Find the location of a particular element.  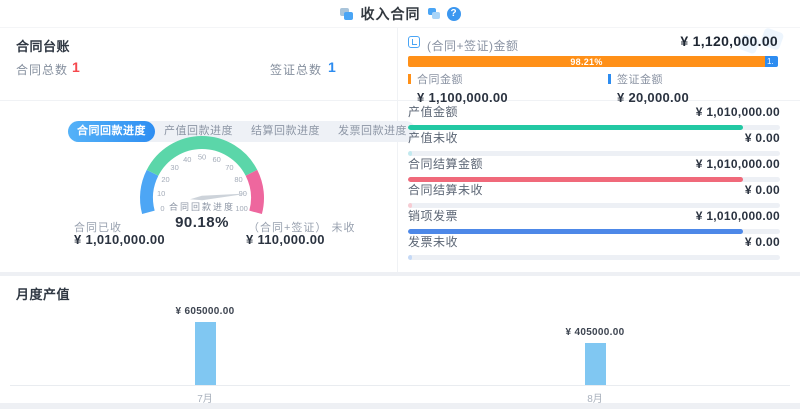

svg-text: 40 is located at coordinates (187, 159).